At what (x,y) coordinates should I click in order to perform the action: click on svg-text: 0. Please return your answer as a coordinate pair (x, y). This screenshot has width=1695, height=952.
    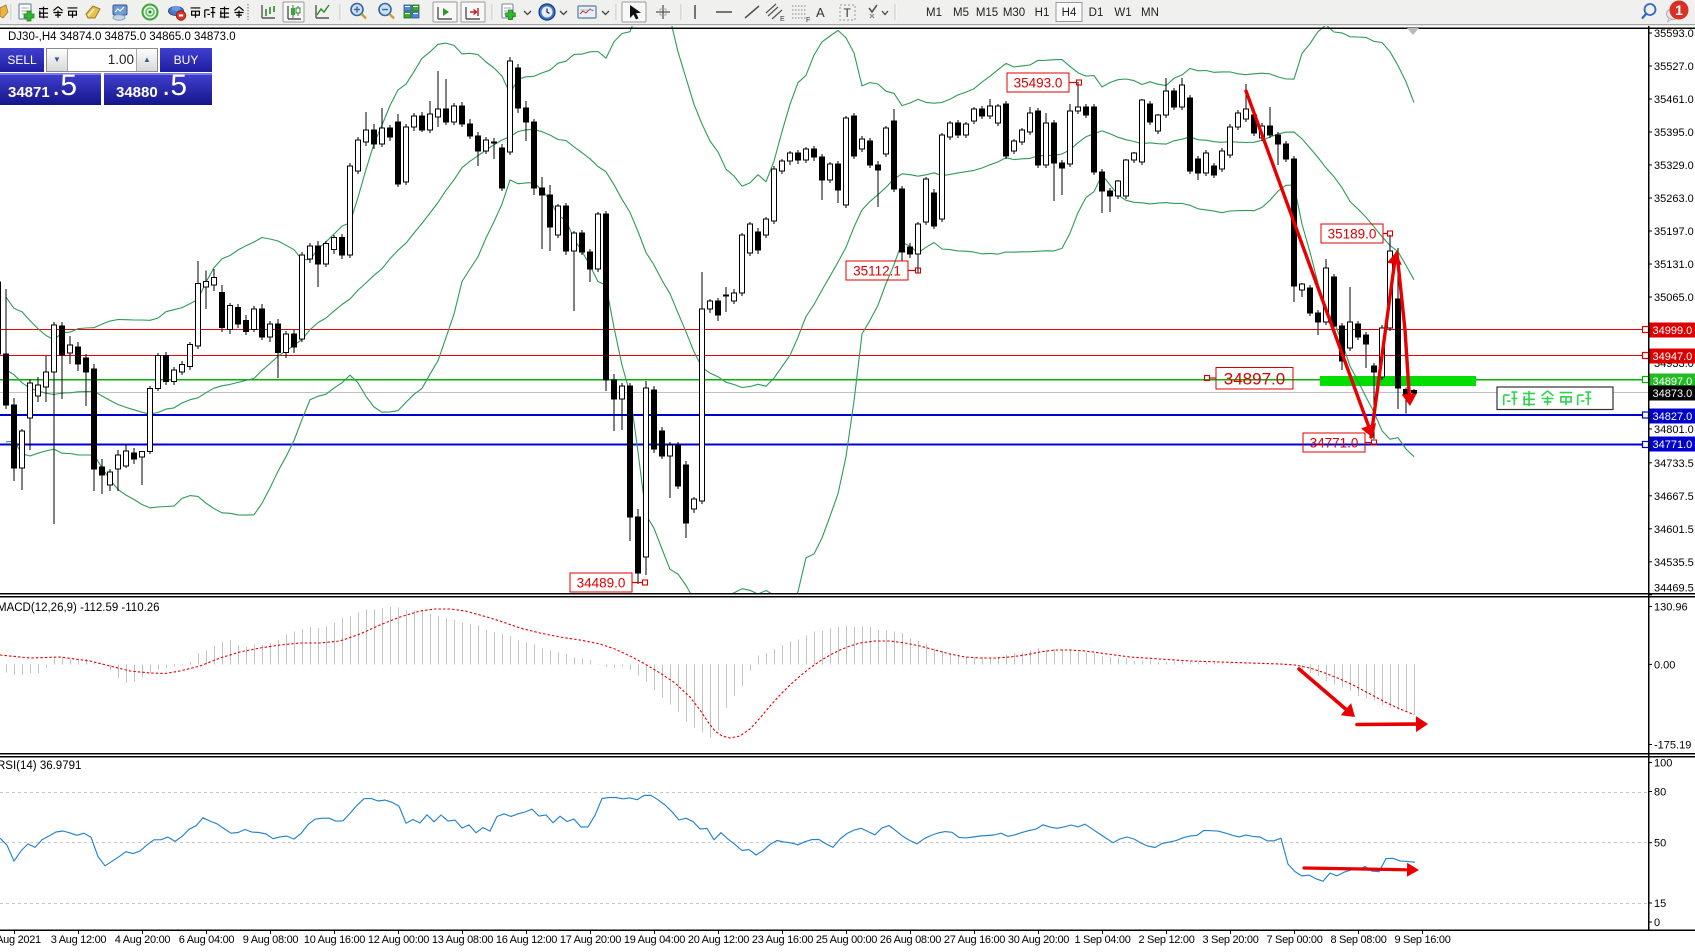
    Looking at the image, I should click on (1657, 923).